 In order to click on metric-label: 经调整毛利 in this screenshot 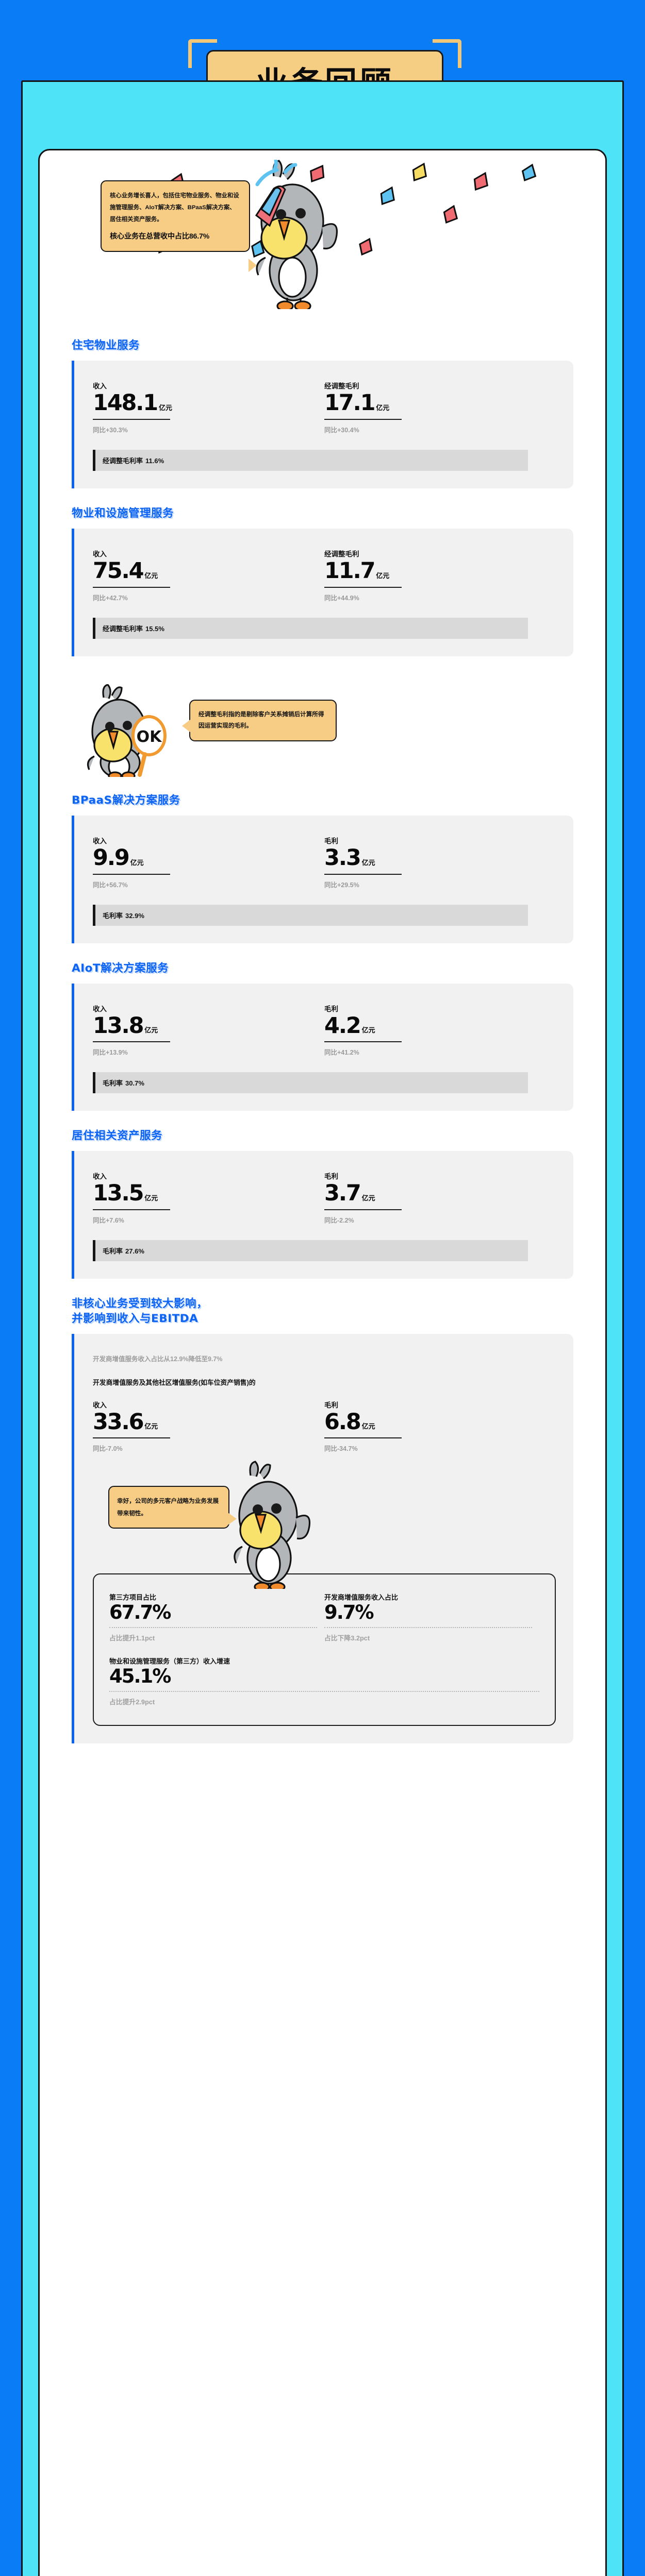, I will do `click(341, 386)`.